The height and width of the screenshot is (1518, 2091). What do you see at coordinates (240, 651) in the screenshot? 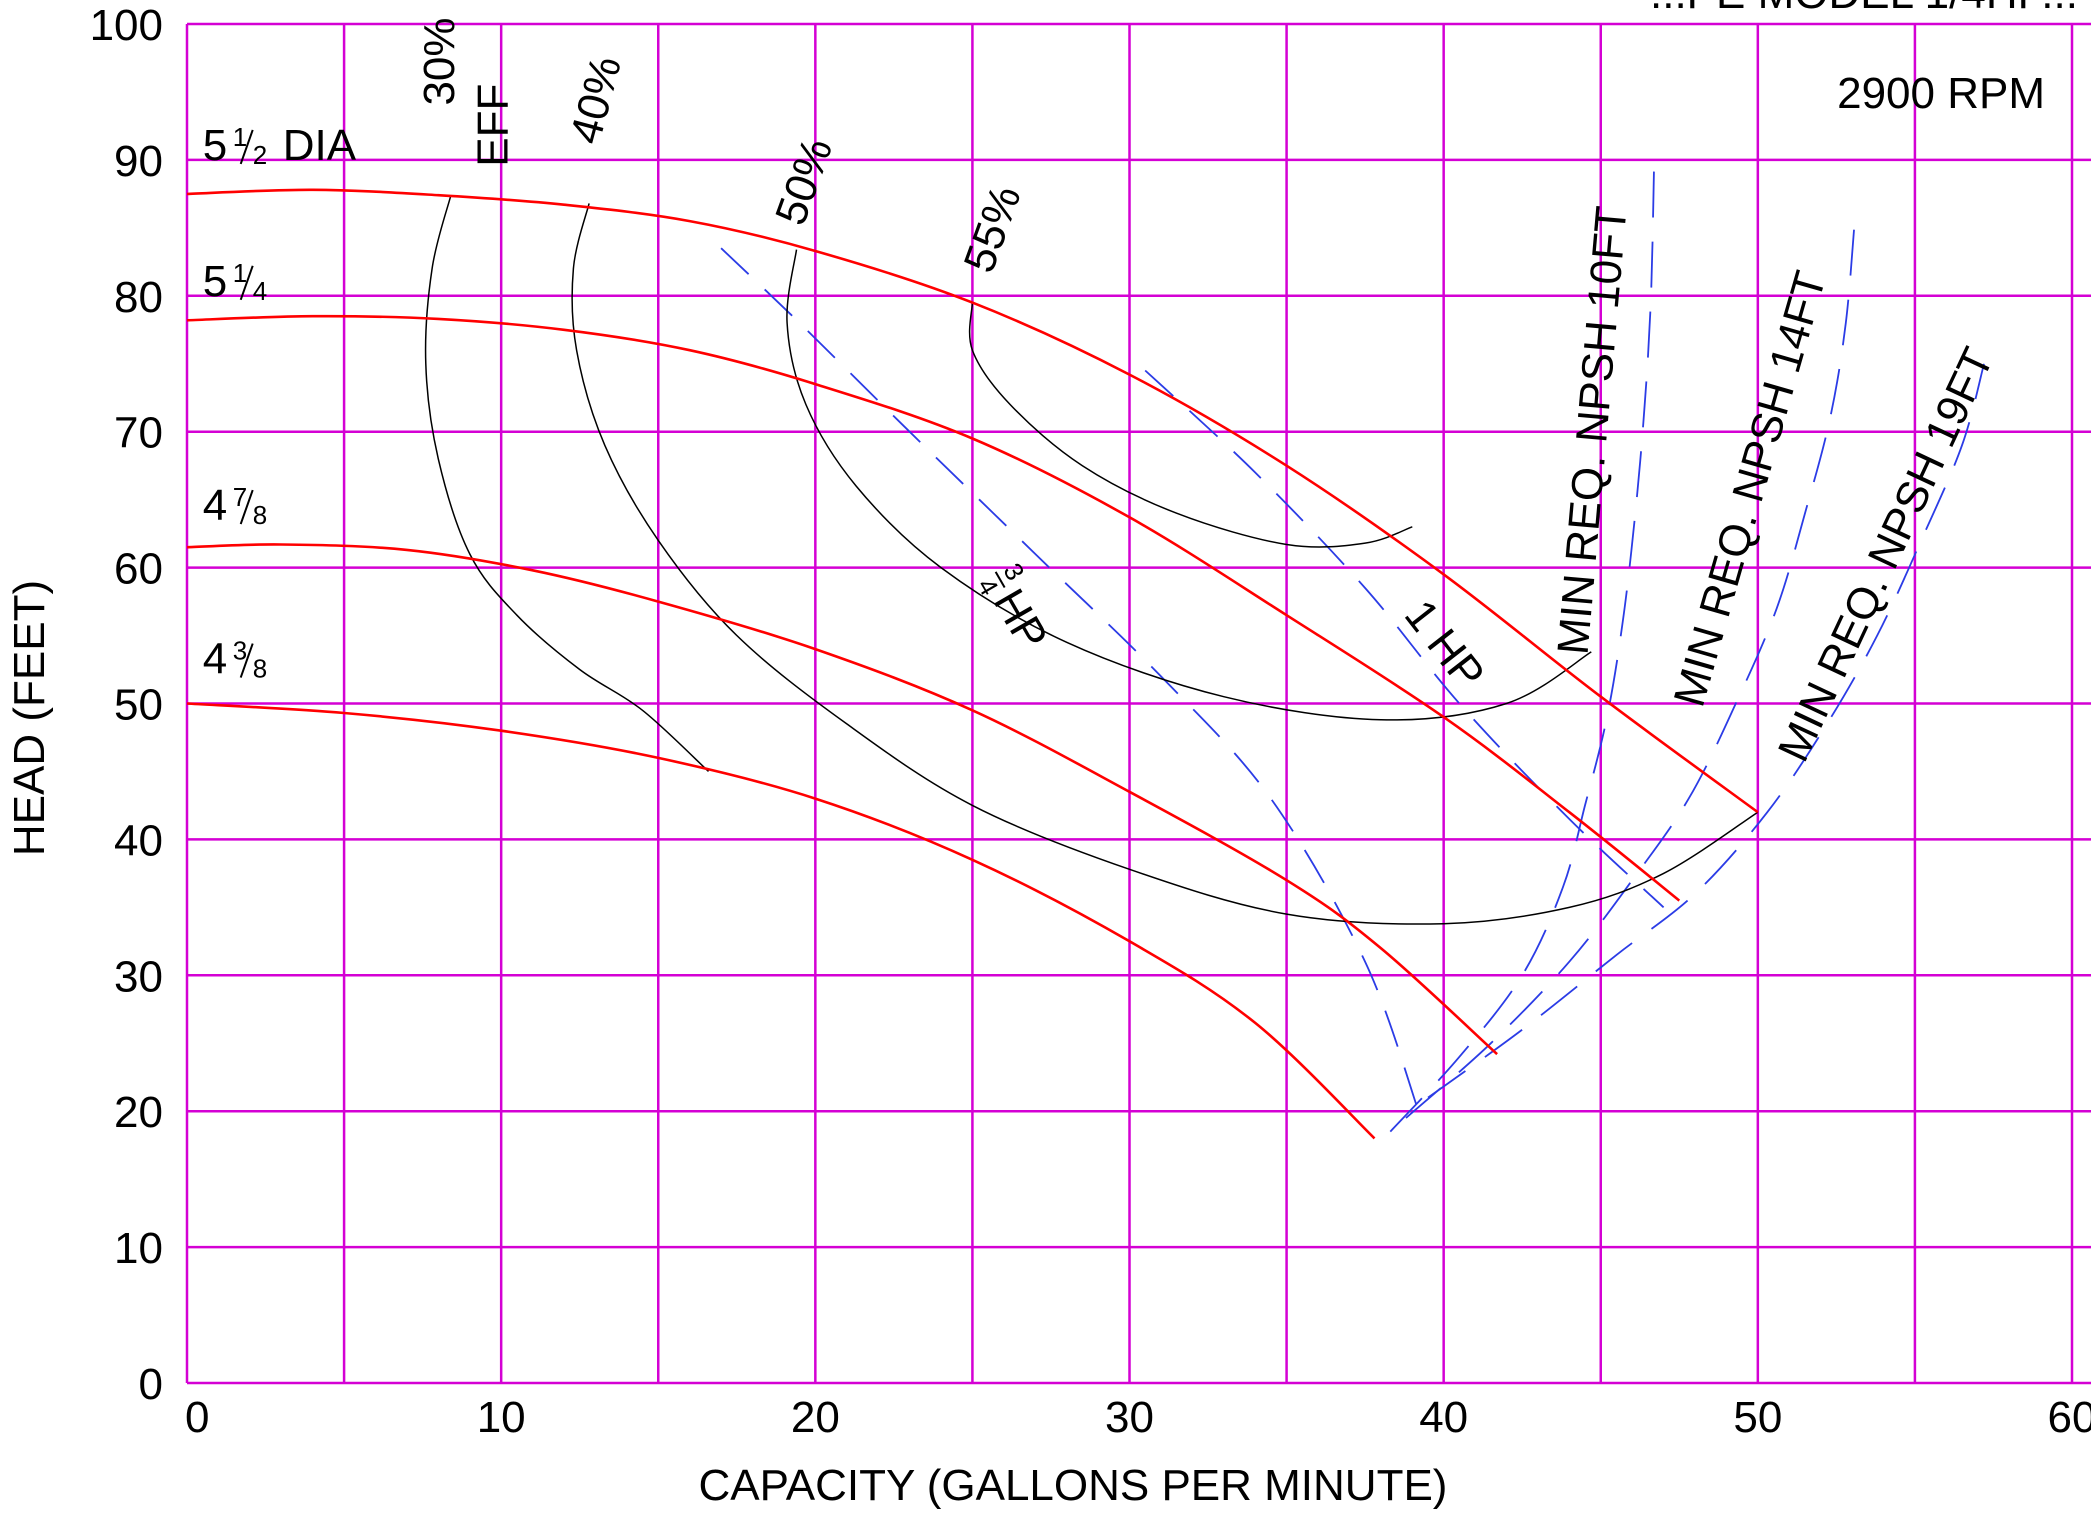
I see `impeller-diameter-numerator: 3` at bounding box center [240, 651].